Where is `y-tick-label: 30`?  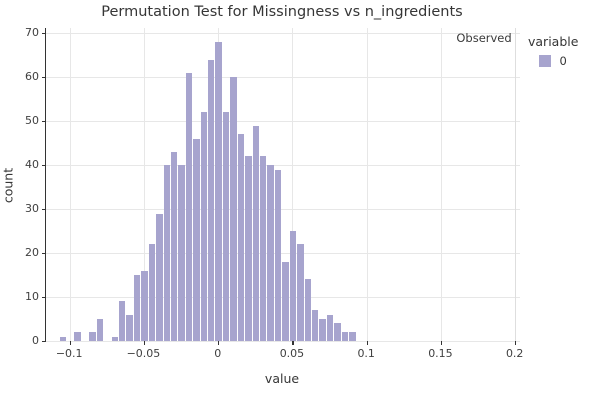
y-tick-label: 30 is located at coordinates (32, 209).